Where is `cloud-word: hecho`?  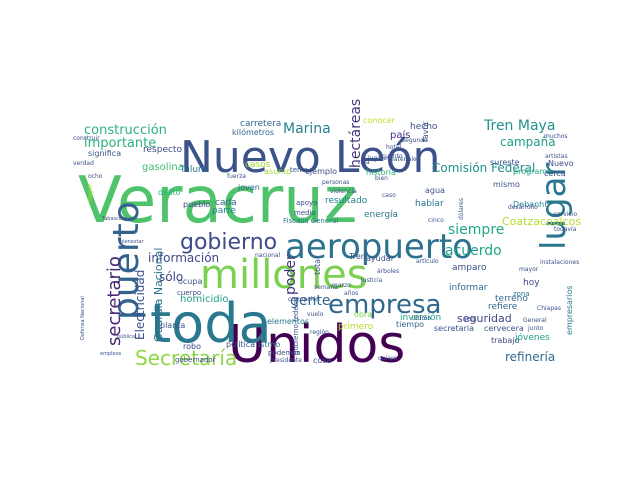 cloud-word: hecho is located at coordinates (424, 127).